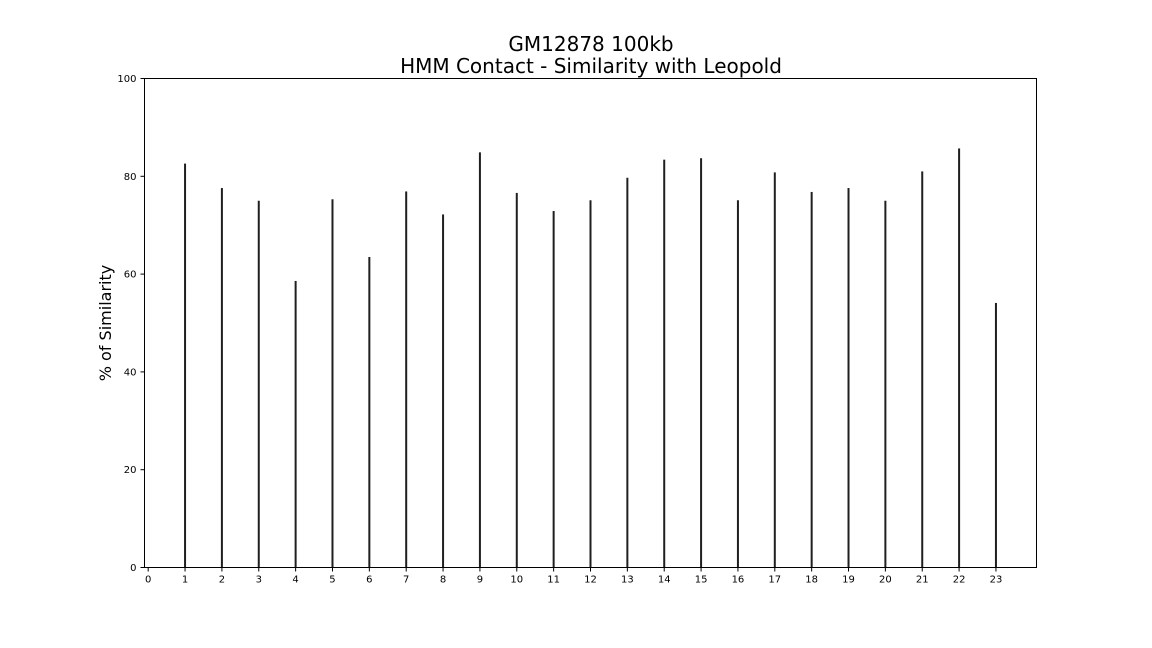 The height and width of the screenshot is (648, 1152). Describe the element at coordinates (131, 324) in the screenshot. I see `y-axis: 0 20 40 60 80 100` at that location.